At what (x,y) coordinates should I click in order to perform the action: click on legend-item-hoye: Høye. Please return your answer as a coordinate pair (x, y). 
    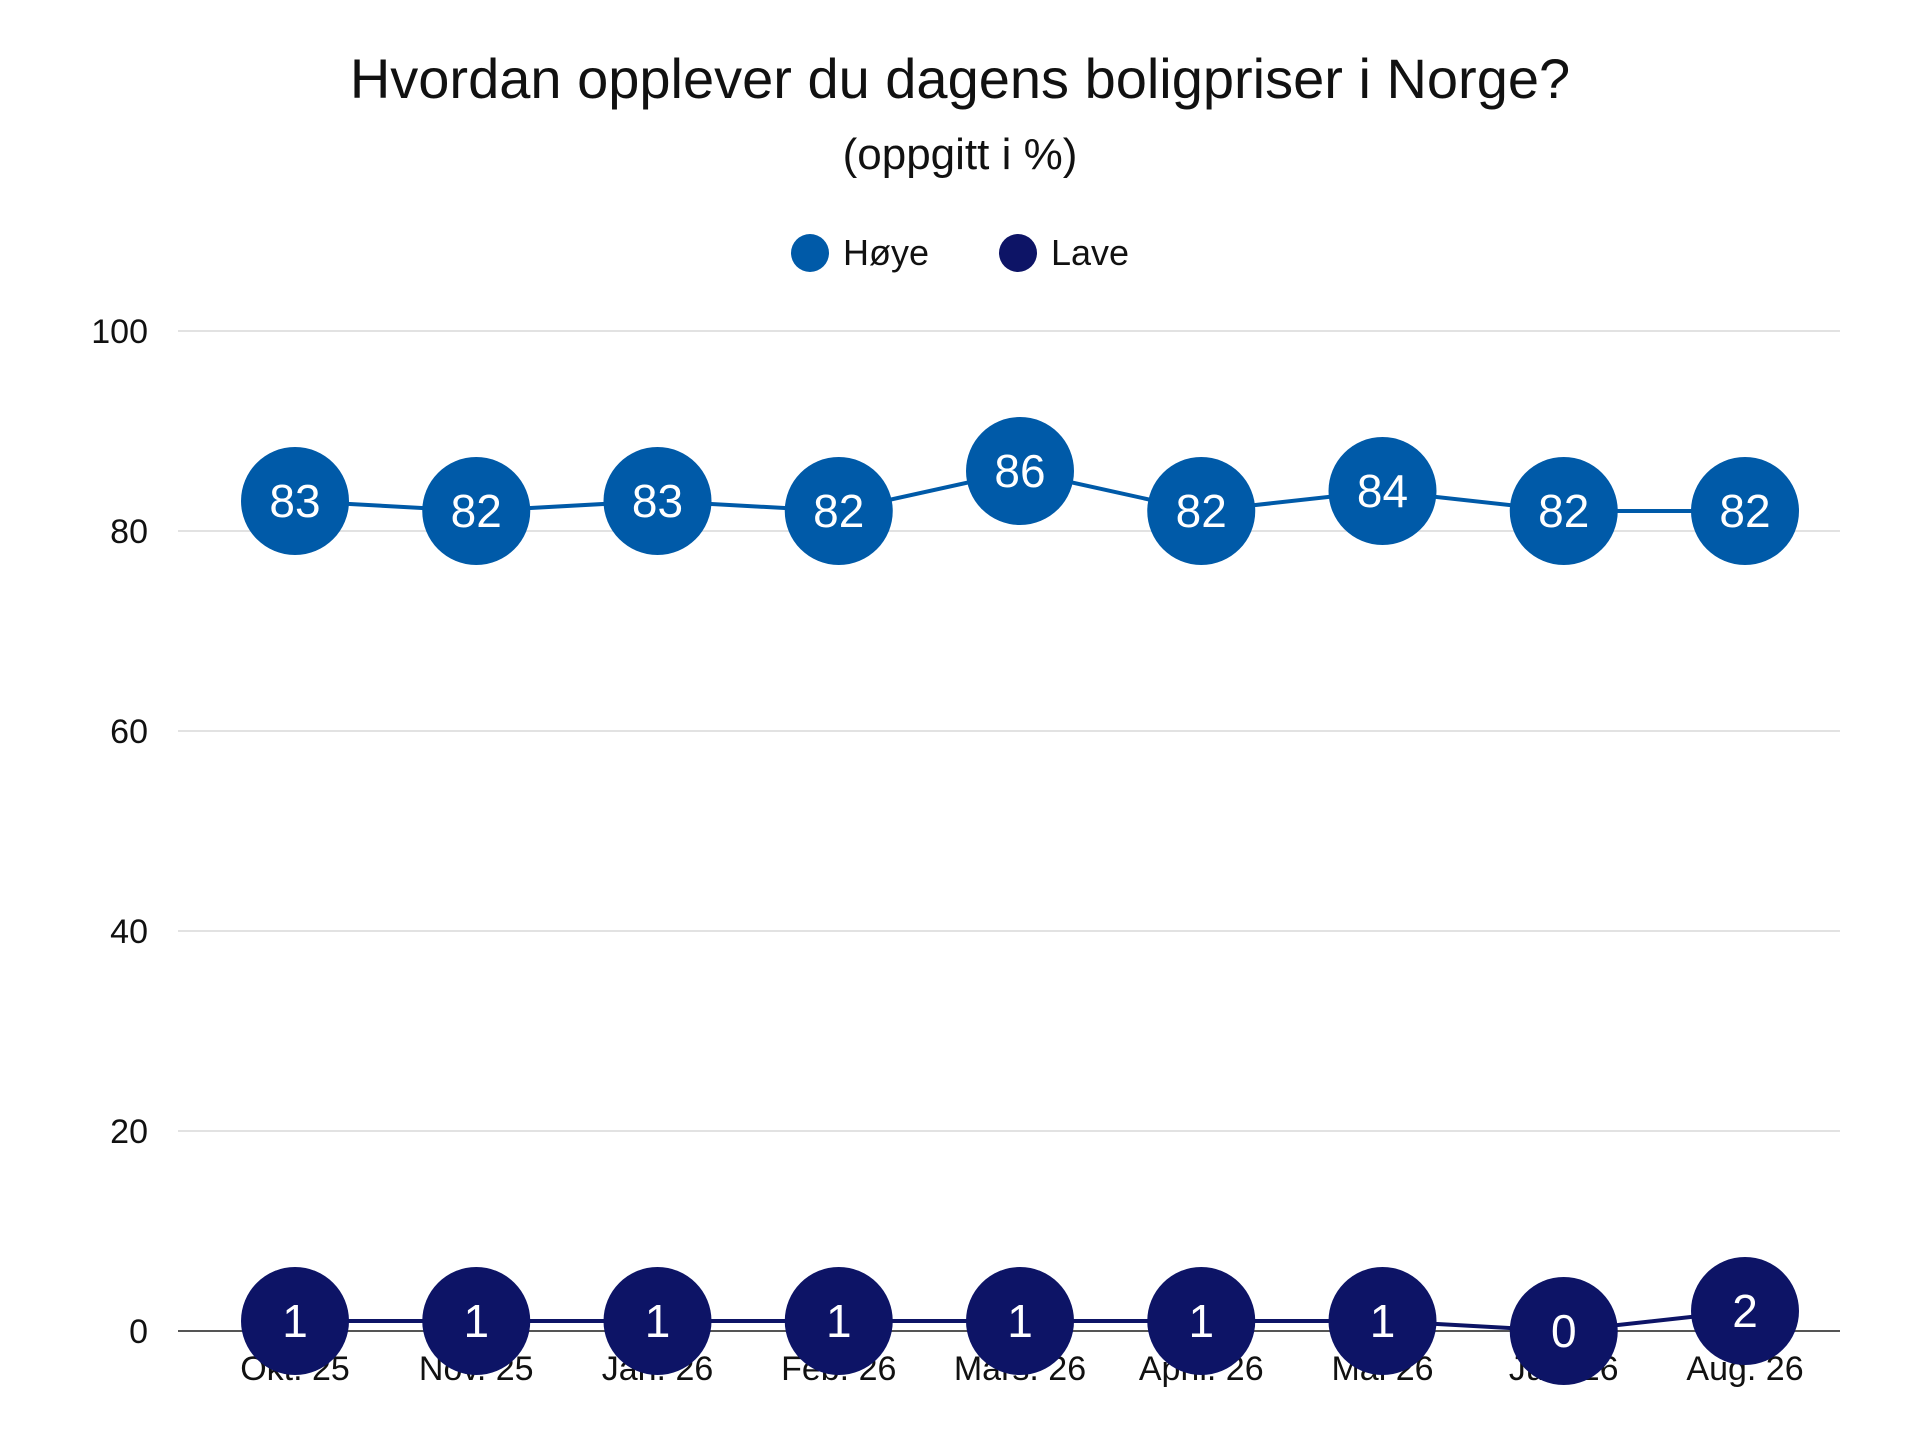
    Looking at the image, I should click on (859, 253).